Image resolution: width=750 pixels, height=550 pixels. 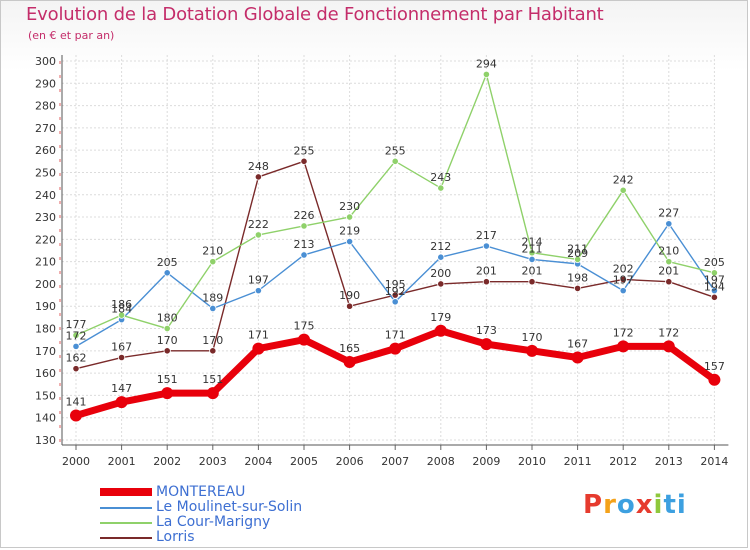 I want to click on data-label-montereau: 157, so click(x=714, y=366).